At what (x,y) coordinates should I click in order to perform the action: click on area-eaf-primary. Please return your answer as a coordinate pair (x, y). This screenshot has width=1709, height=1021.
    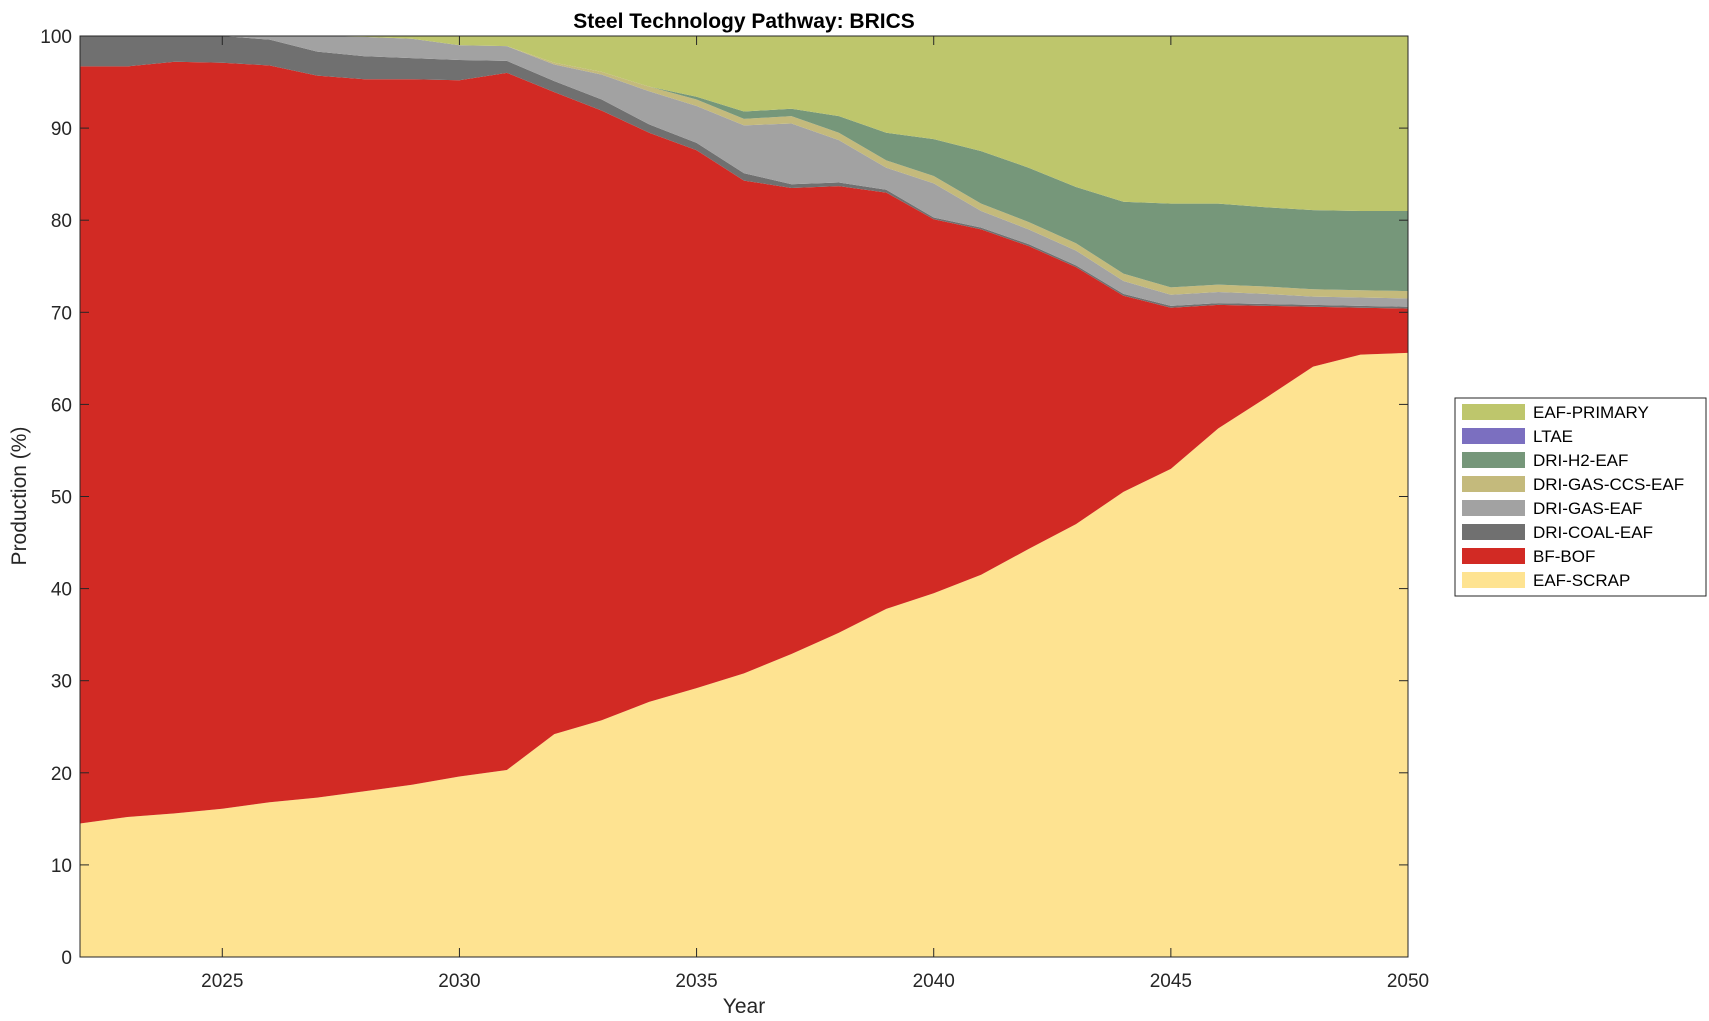
    Looking at the image, I should click on (744, 123).